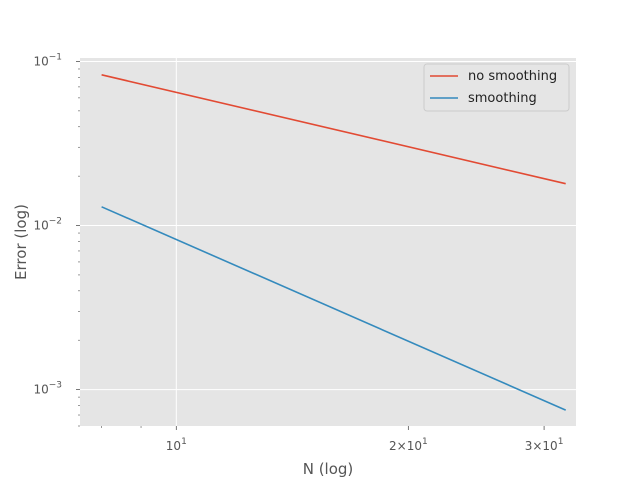  What do you see at coordinates (47, 389) in the screenshot?
I see `y-tick-label: 10⁻³` at bounding box center [47, 389].